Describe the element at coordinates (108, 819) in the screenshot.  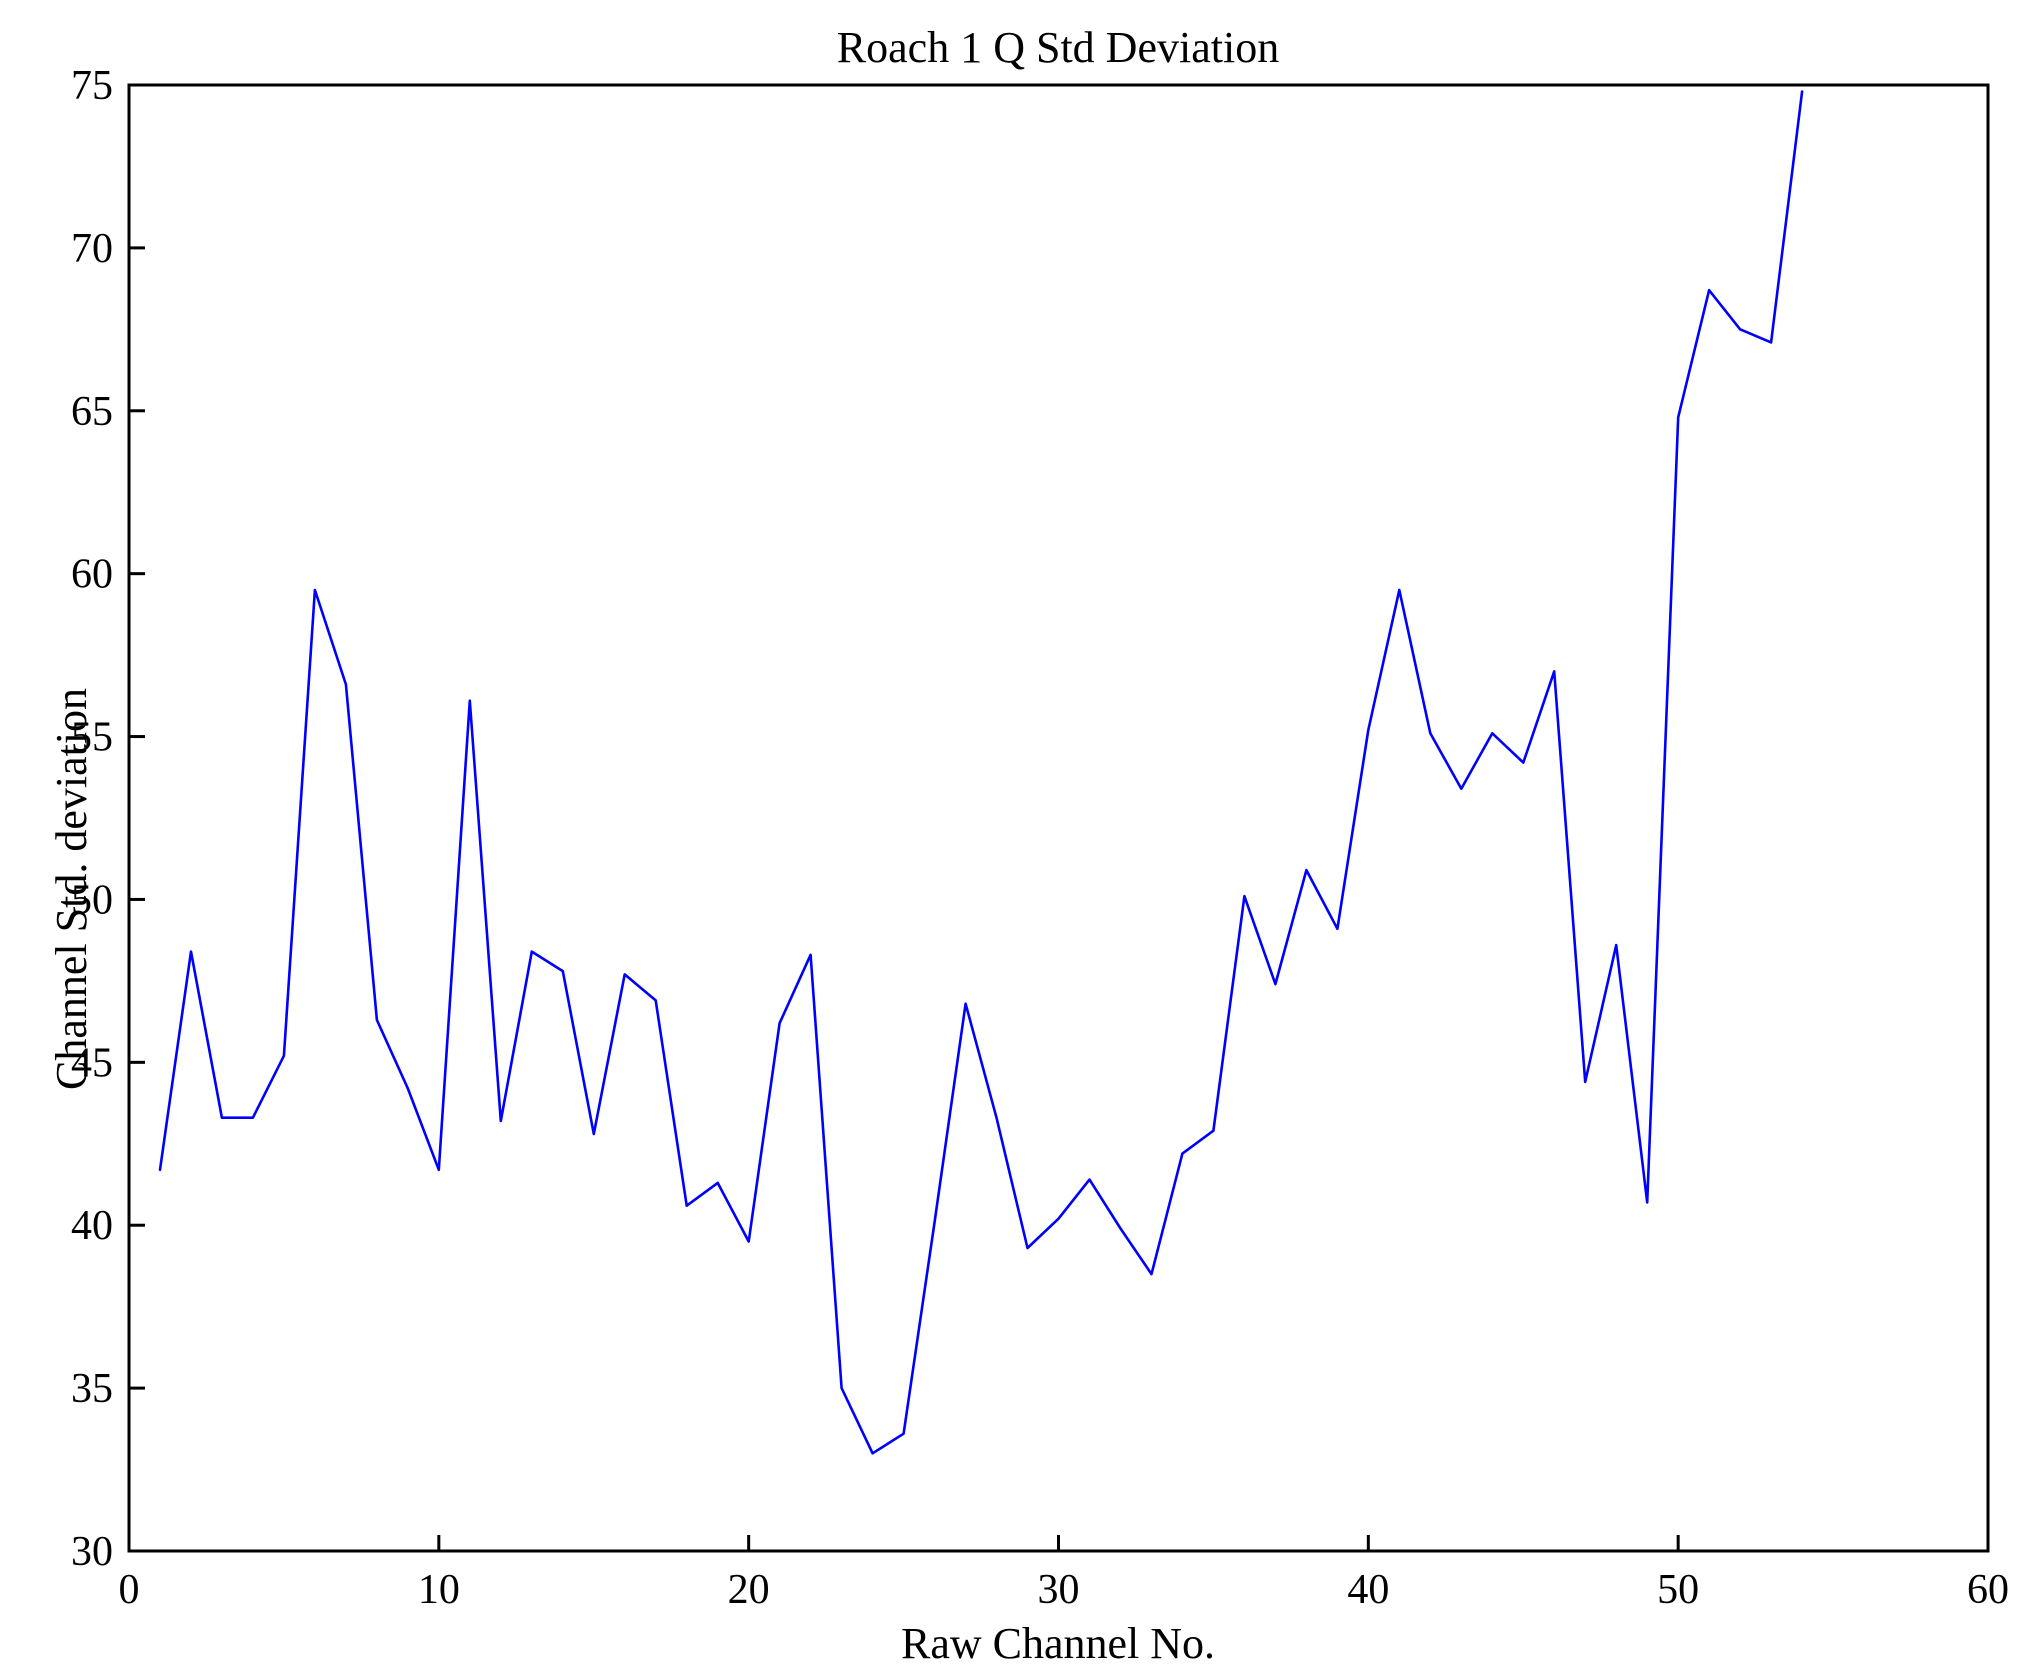
I see `y-axis-ticks: 30 35 40 45 50 55 60 65 70 75` at that location.